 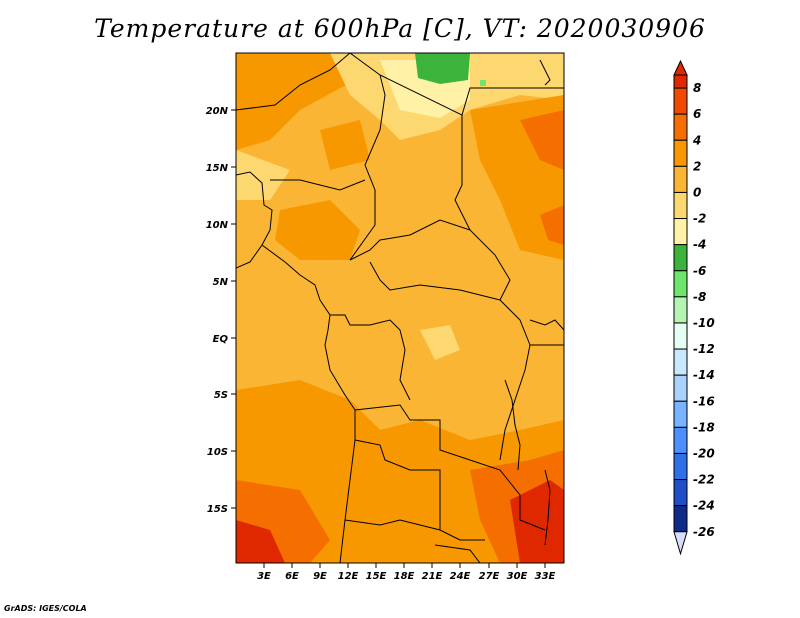 I want to click on colorbar-level-label: 4, so click(x=696, y=140).